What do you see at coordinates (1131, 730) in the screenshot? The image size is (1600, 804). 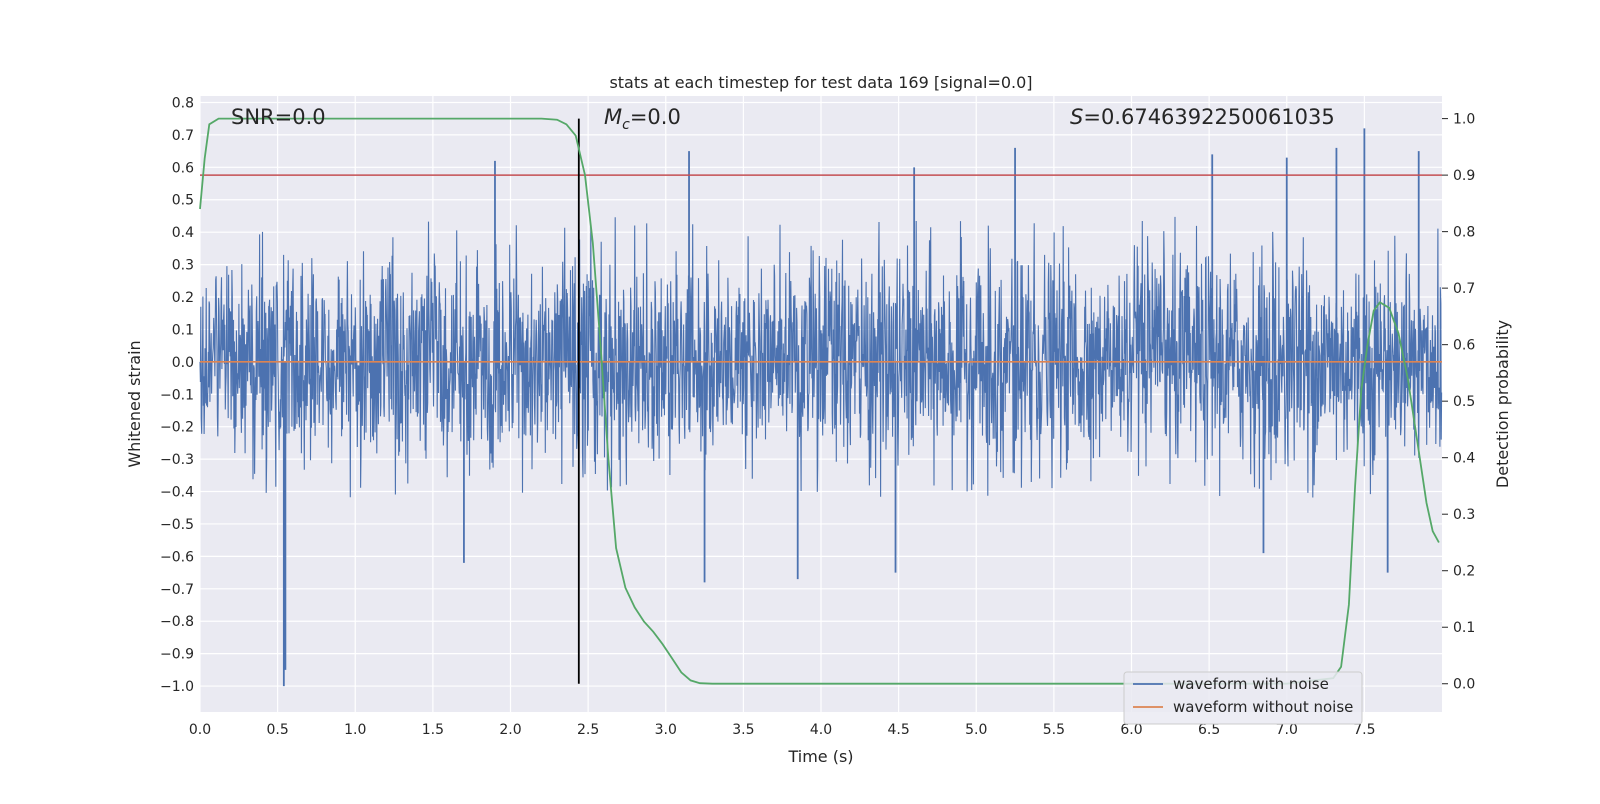 I see `x-tick-label: 6.0` at bounding box center [1131, 730].